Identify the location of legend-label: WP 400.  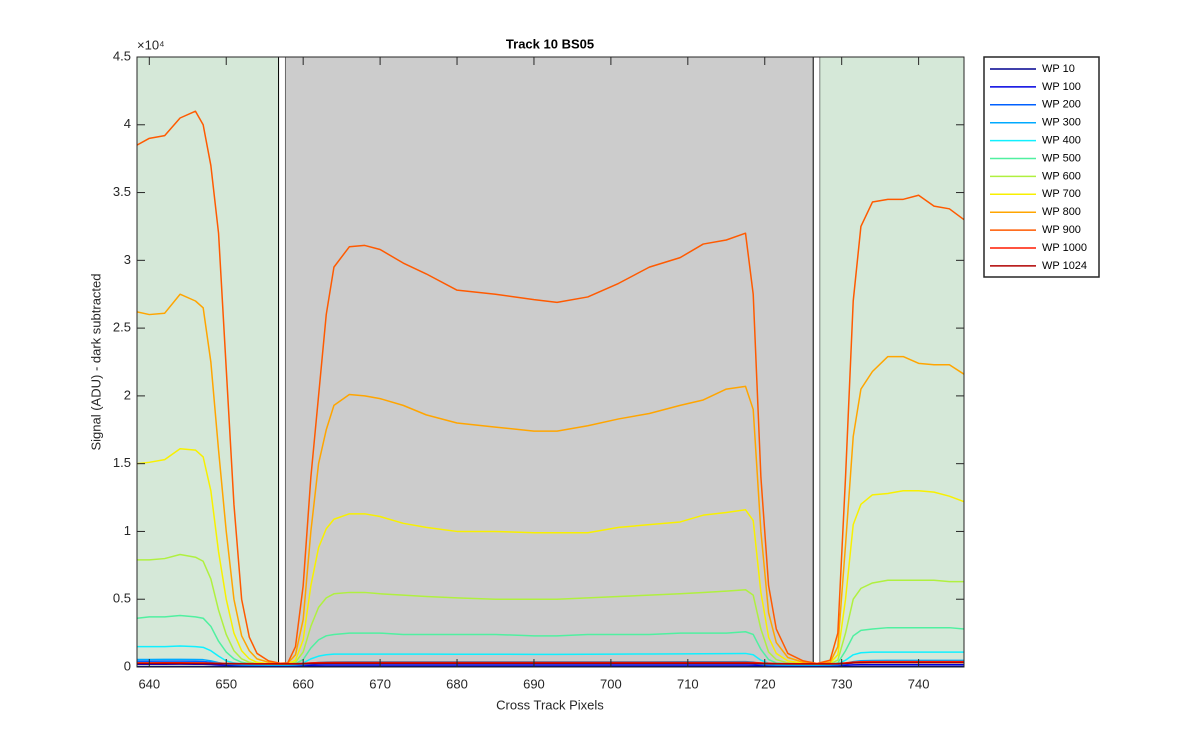
(1061, 141).